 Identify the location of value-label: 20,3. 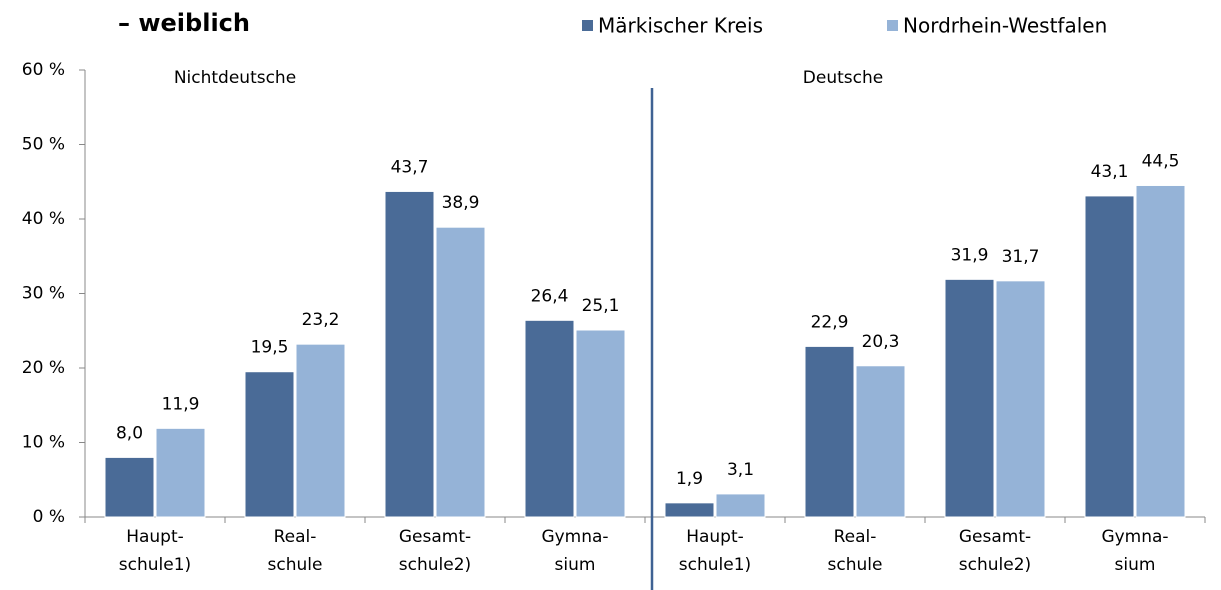
(881, 342).